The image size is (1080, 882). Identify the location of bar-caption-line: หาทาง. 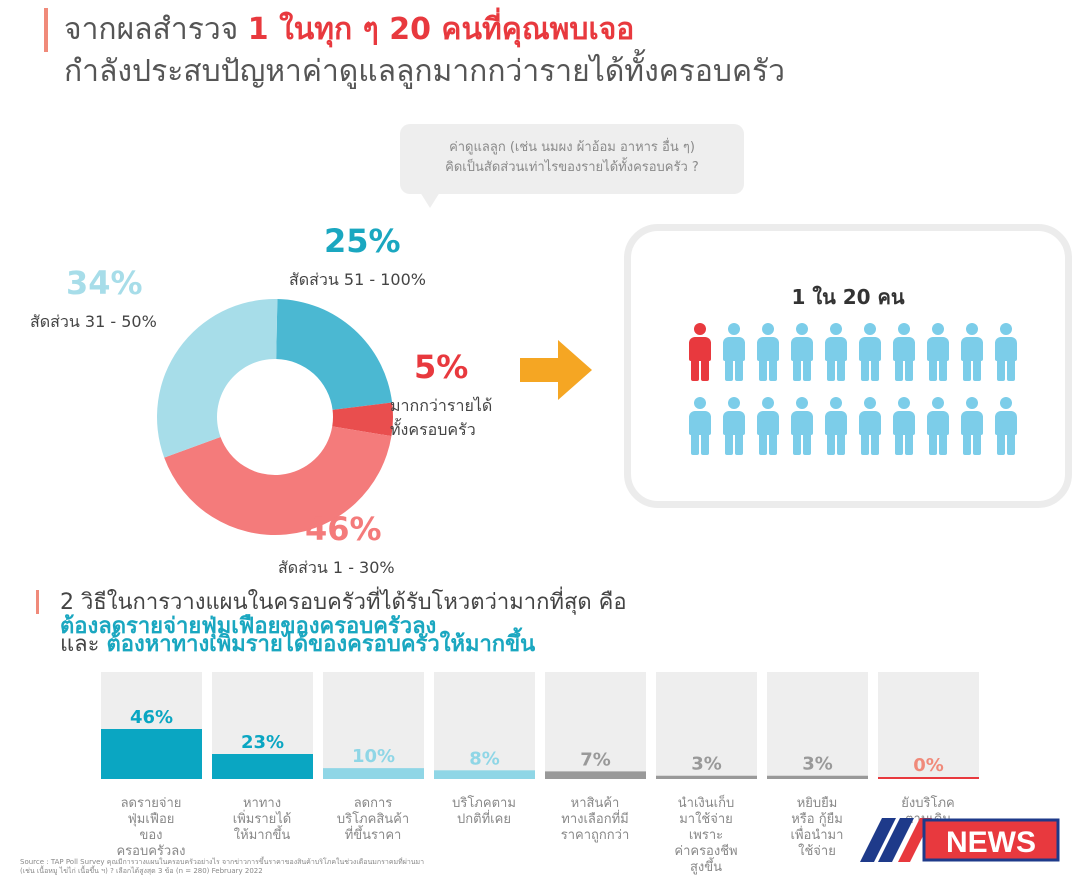
(262, 803).